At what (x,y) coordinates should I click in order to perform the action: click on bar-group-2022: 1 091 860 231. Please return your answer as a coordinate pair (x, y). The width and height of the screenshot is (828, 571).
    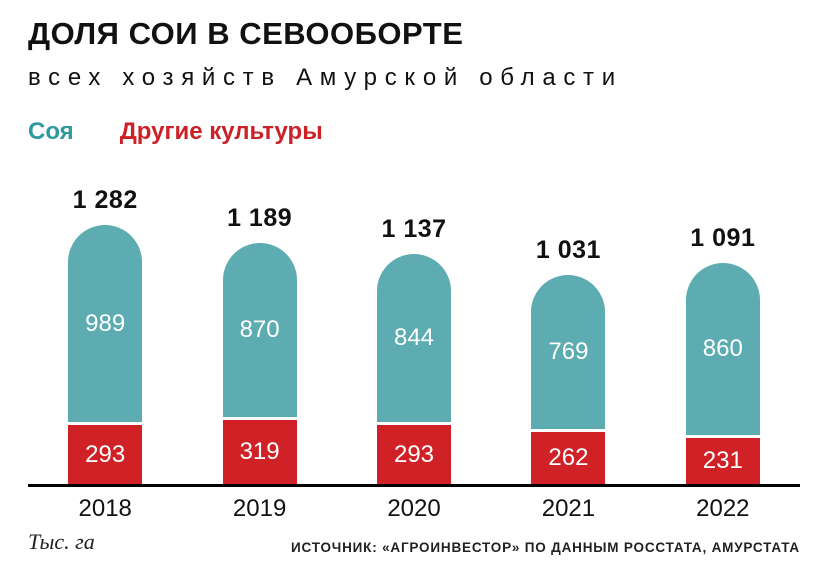
    Looking at the image, I should click on (723, 354).